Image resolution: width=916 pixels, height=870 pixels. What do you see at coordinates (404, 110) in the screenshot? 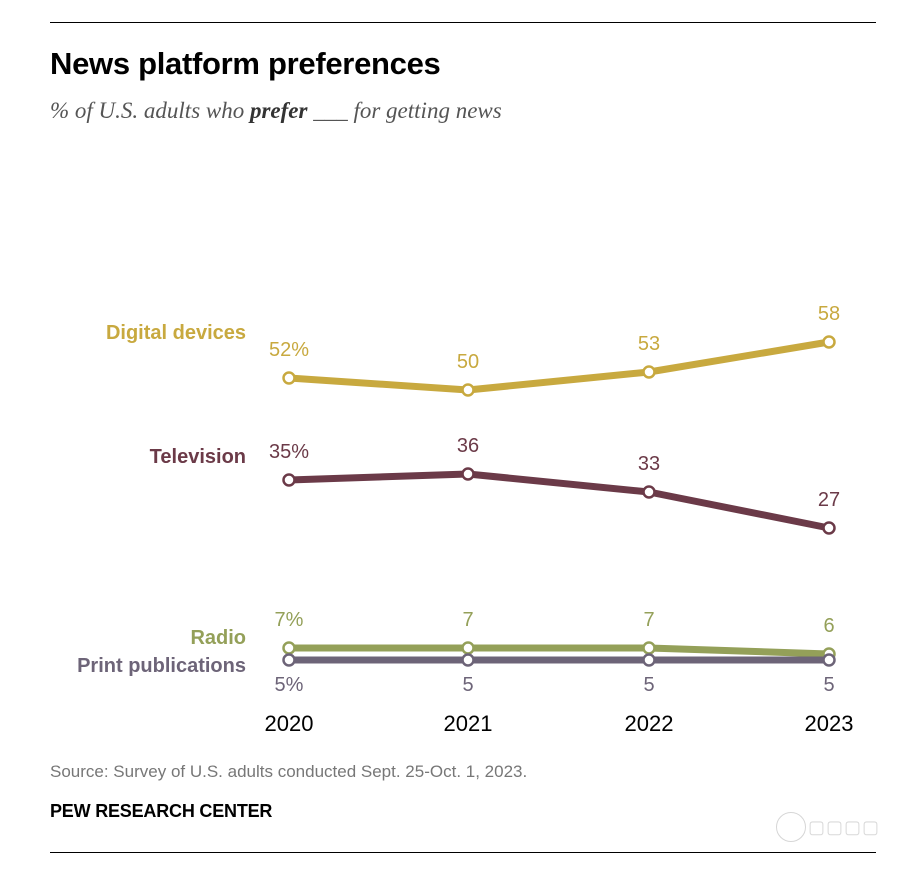
I see `subtitle-tail: ___ for getting news` at bounding box center [404, 110].